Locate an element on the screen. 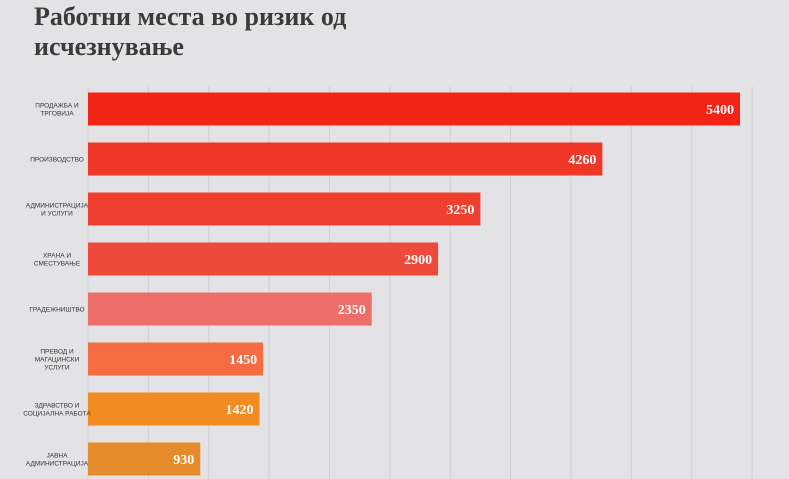 The width and height of the screenshot is (789, 479). value-label: 4260 is located at coordinates (582, 160).